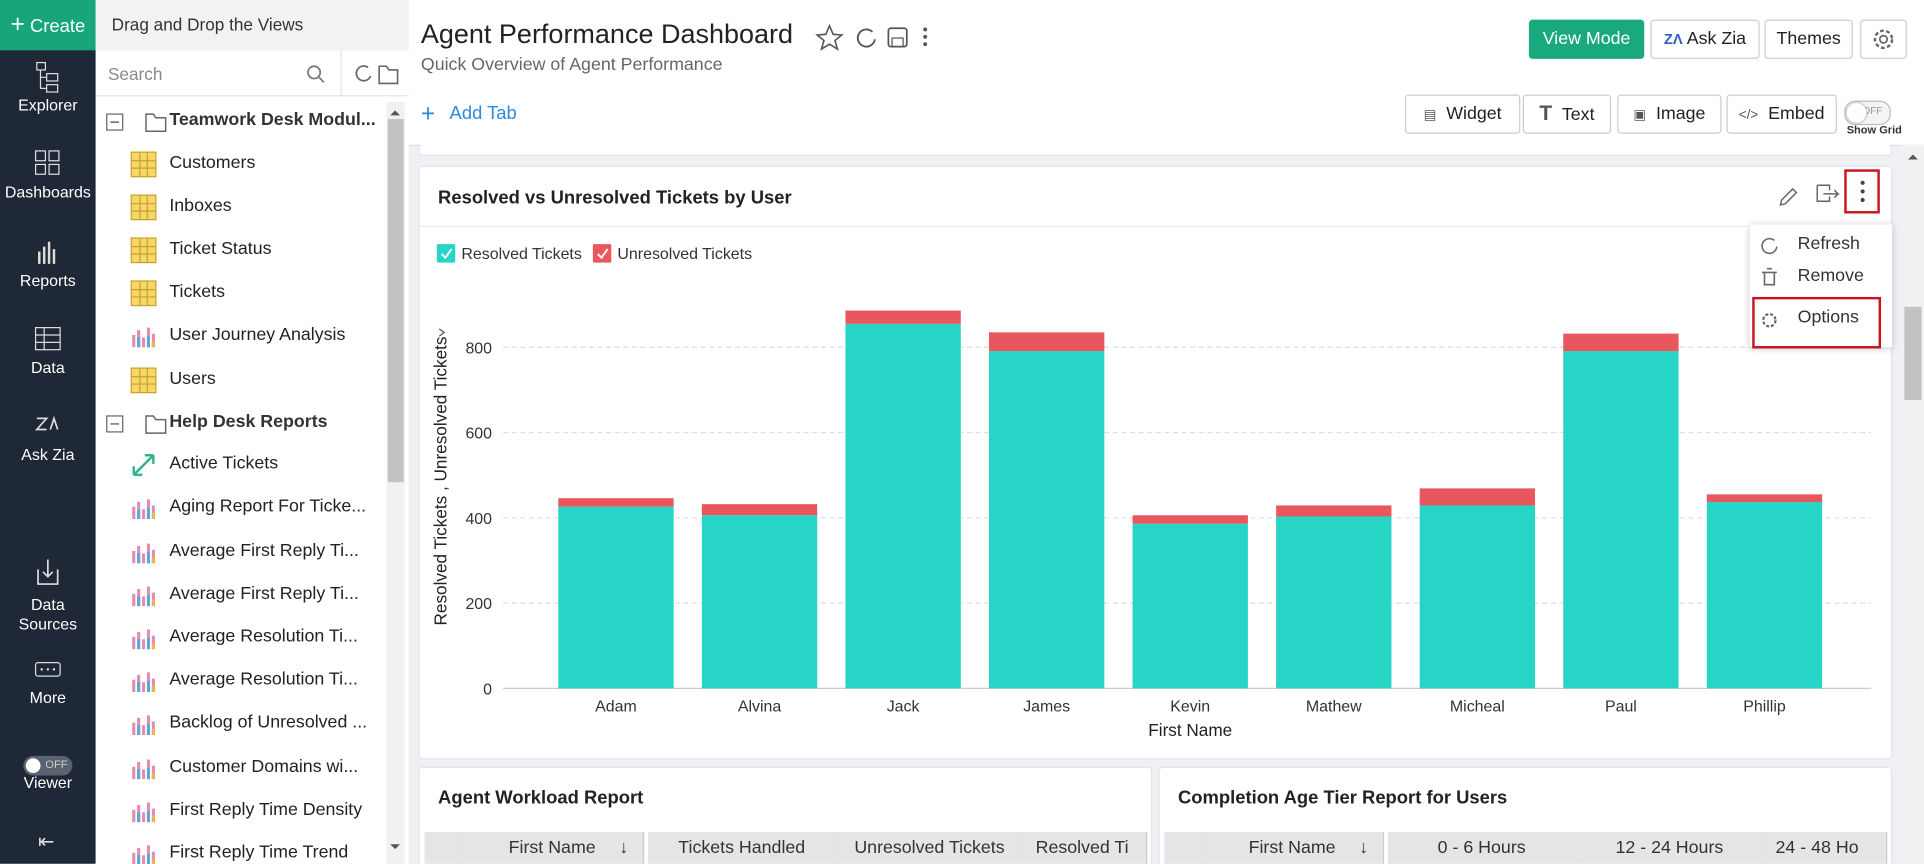  I want to click on view-item: Inboxes, so click(200, 205).